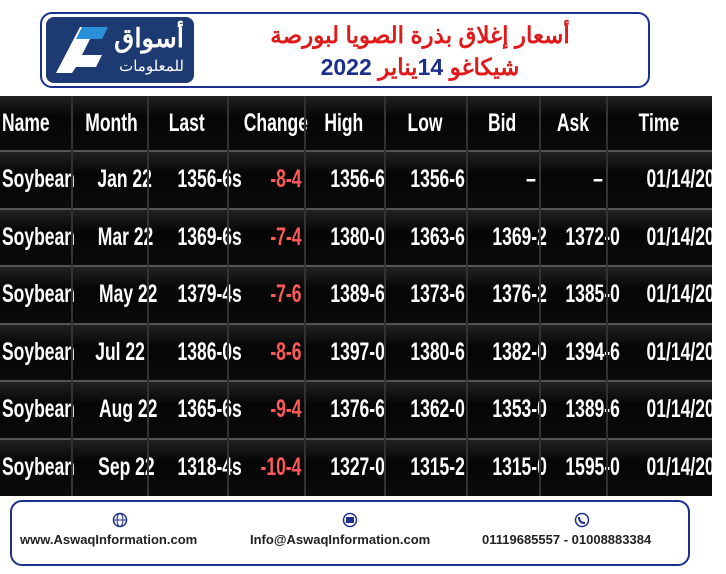 The height and width of the screenshot is (574, 726). What do you see at coordinates (209, 179) in the screenshot?
I see `table-cell-text: 1356-6s` at bounding box center [209, 179].